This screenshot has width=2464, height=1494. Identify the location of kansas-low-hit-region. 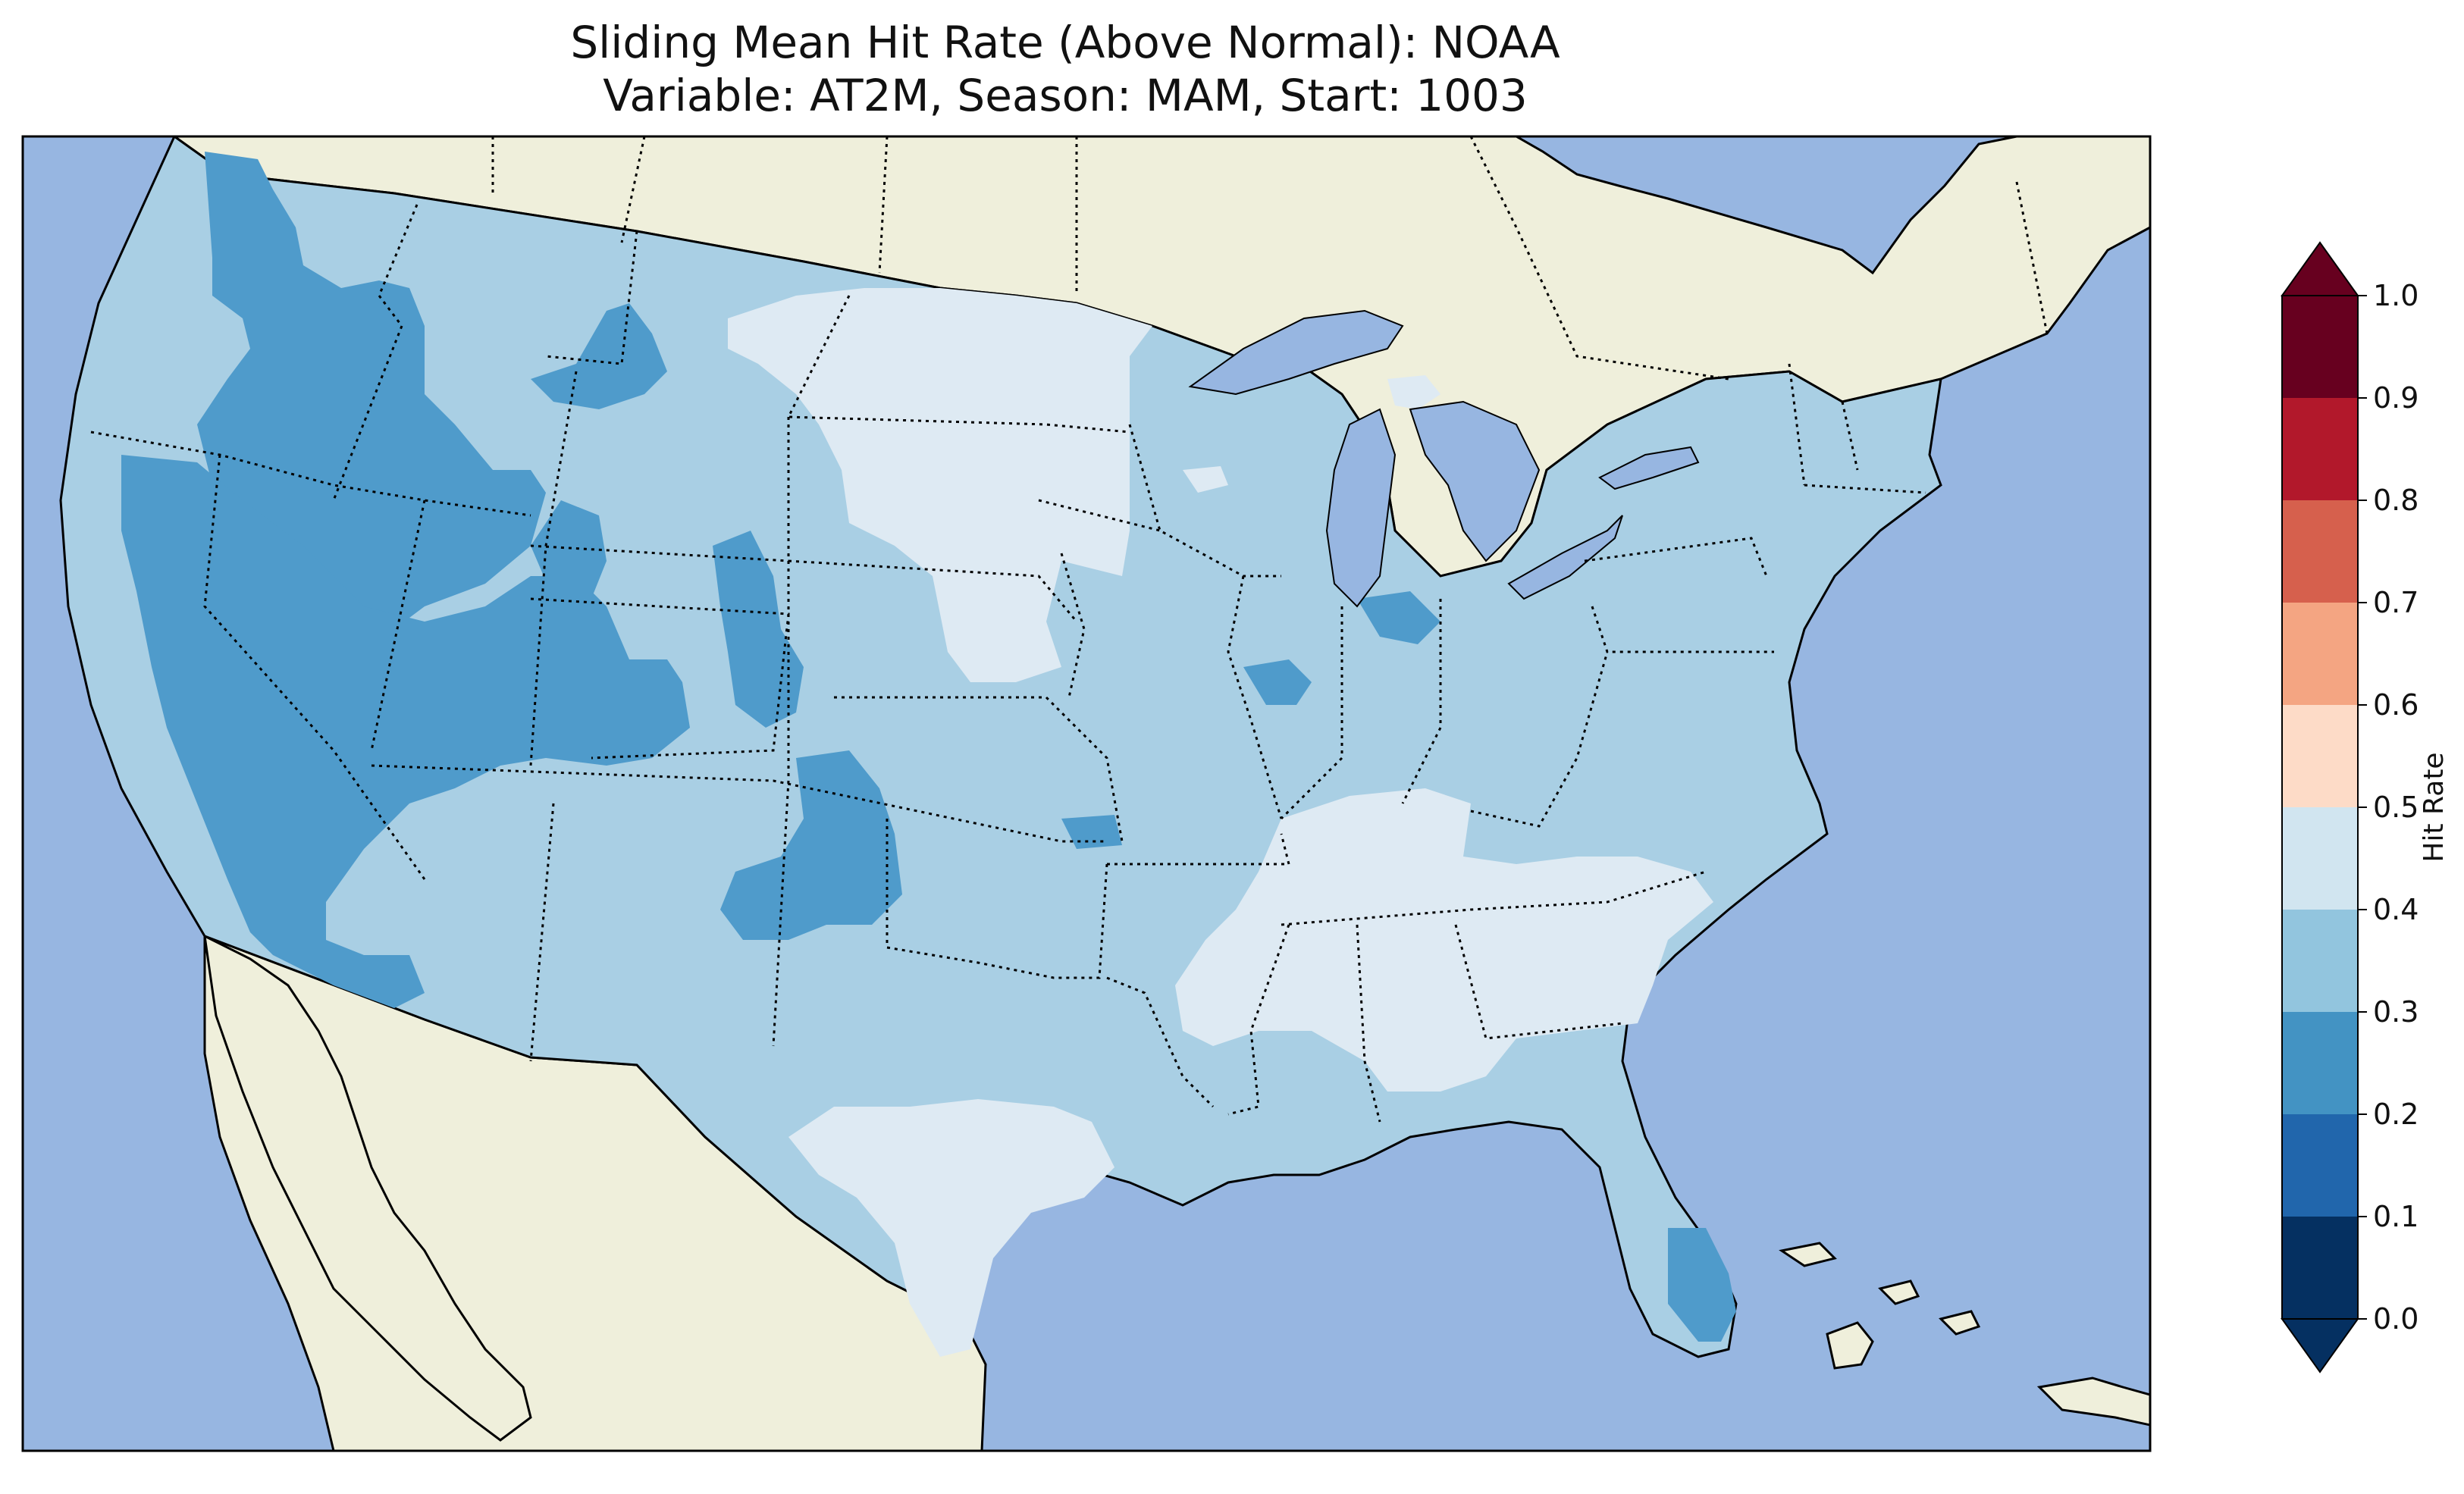
(1091, 832).